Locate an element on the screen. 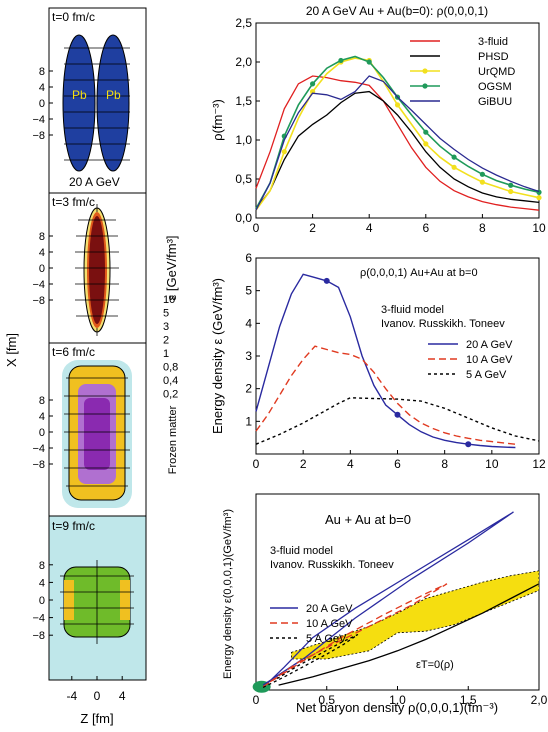 The width and height of the screenshot is (548, 732). x-tick-label: 8 is located at coordinates (444, 464).